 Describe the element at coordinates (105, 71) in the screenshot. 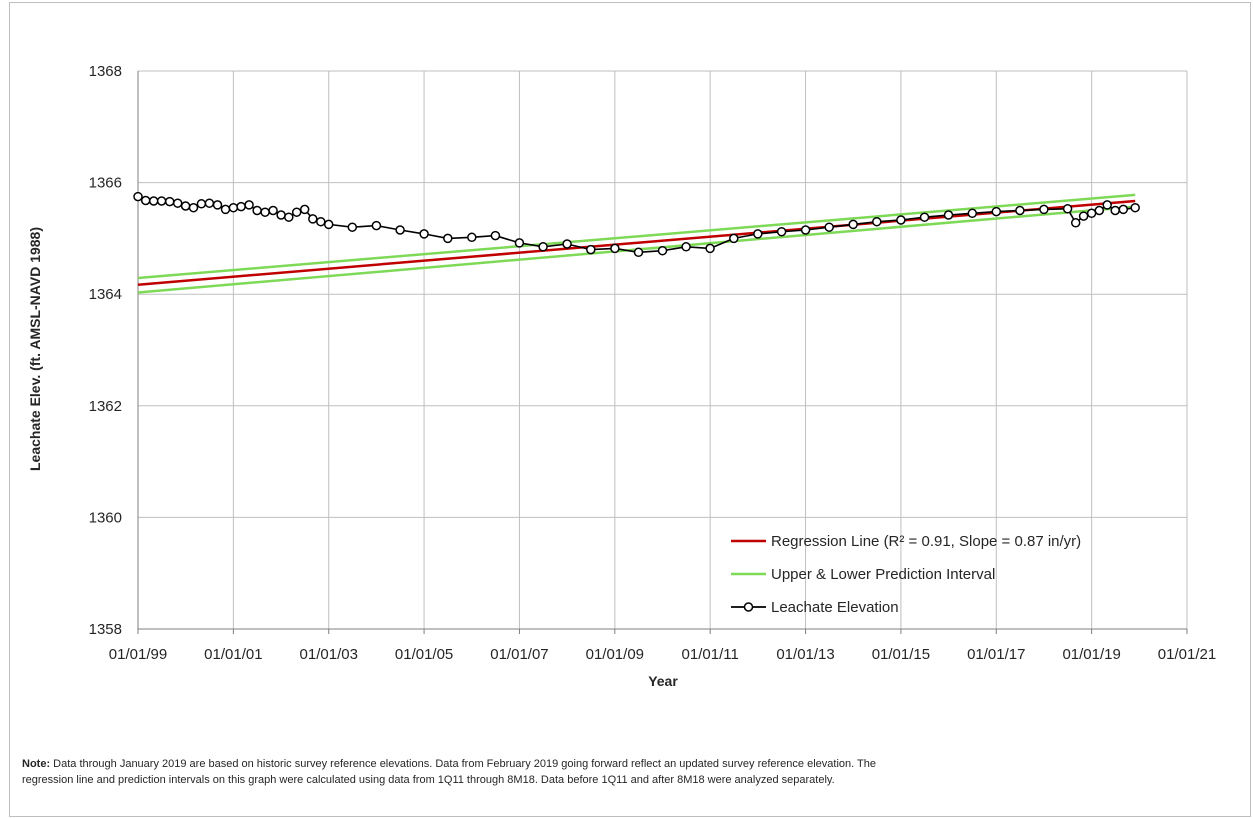

I see `y-tick-label: 1368` at that location.